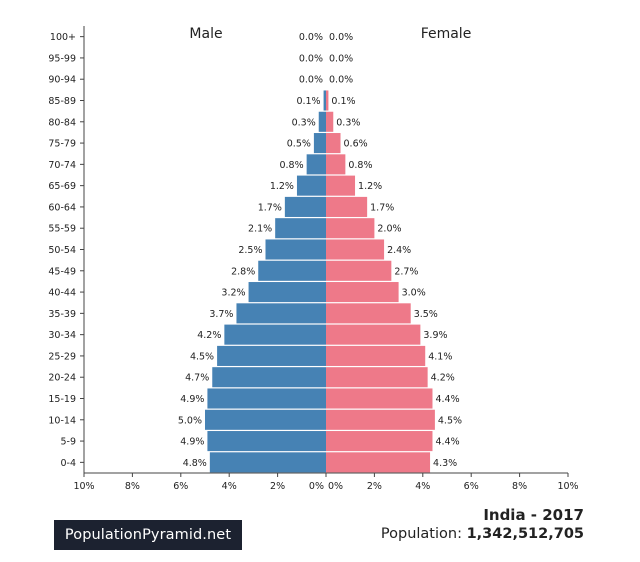 The image size is (640, 562). Describe the element at coordinates (209, 335) in the screenshot. I see `value-label-male-30-34: 4.2%` at that location.